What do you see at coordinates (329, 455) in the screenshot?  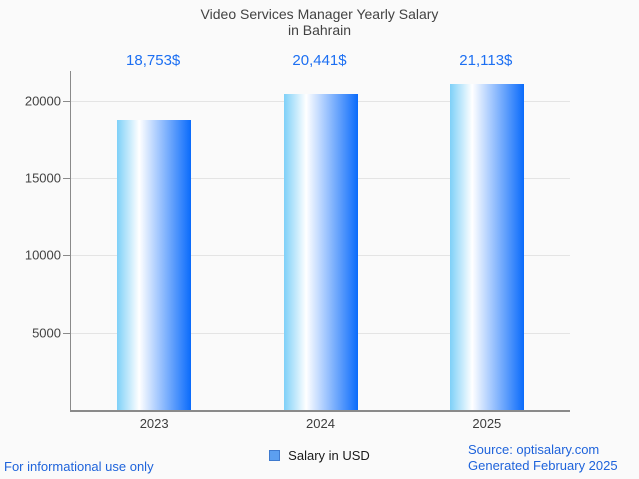 I see `legend-label: Salary in USD` at bounding box center [329, 455].